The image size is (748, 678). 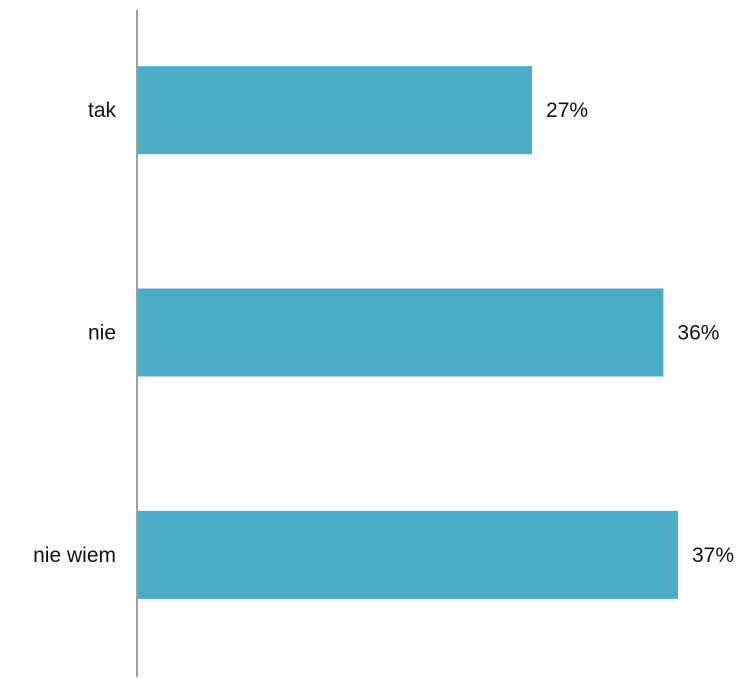 I want to click on value-label: 36%, so click(x=698, y=333).